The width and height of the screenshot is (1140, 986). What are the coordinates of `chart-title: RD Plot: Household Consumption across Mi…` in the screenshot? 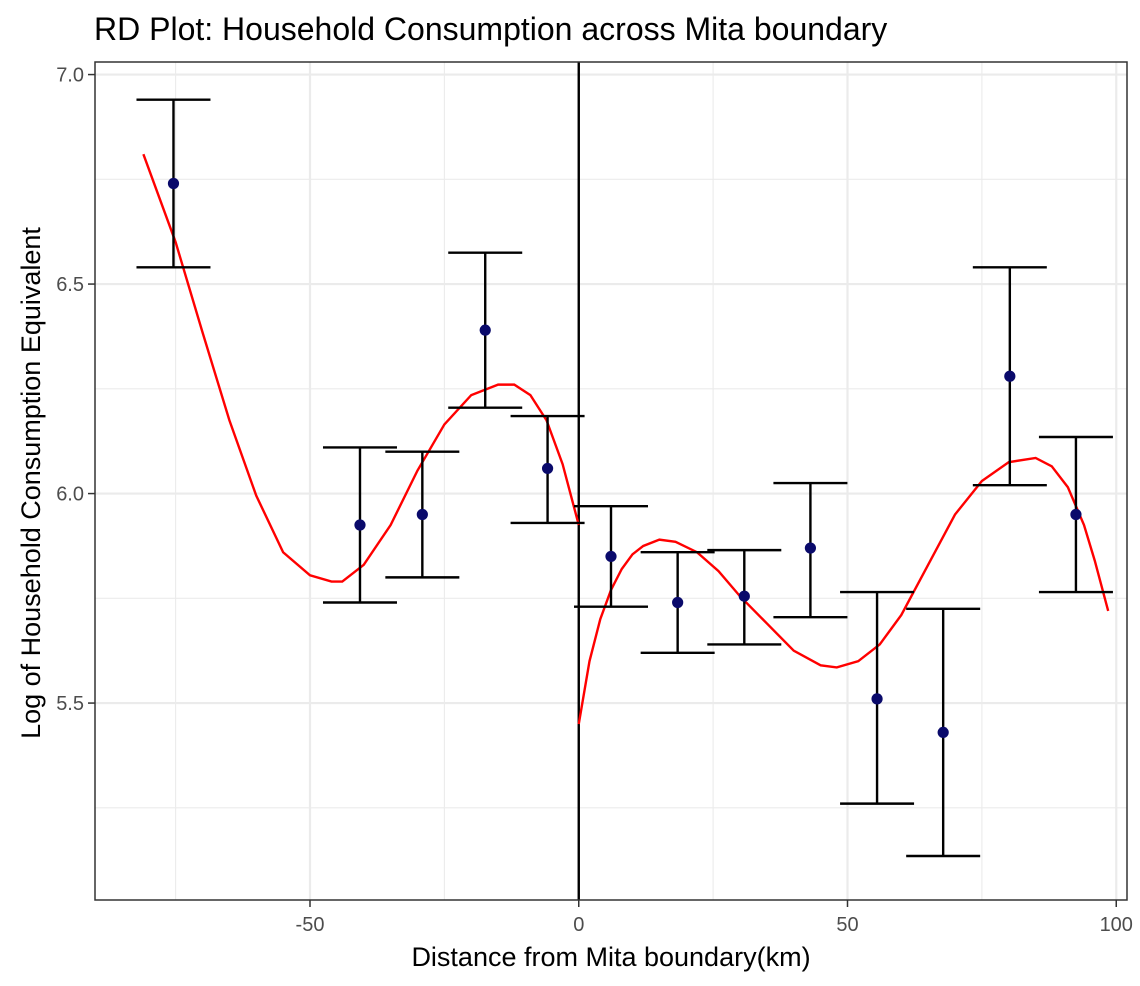 It's located at (490, 29).